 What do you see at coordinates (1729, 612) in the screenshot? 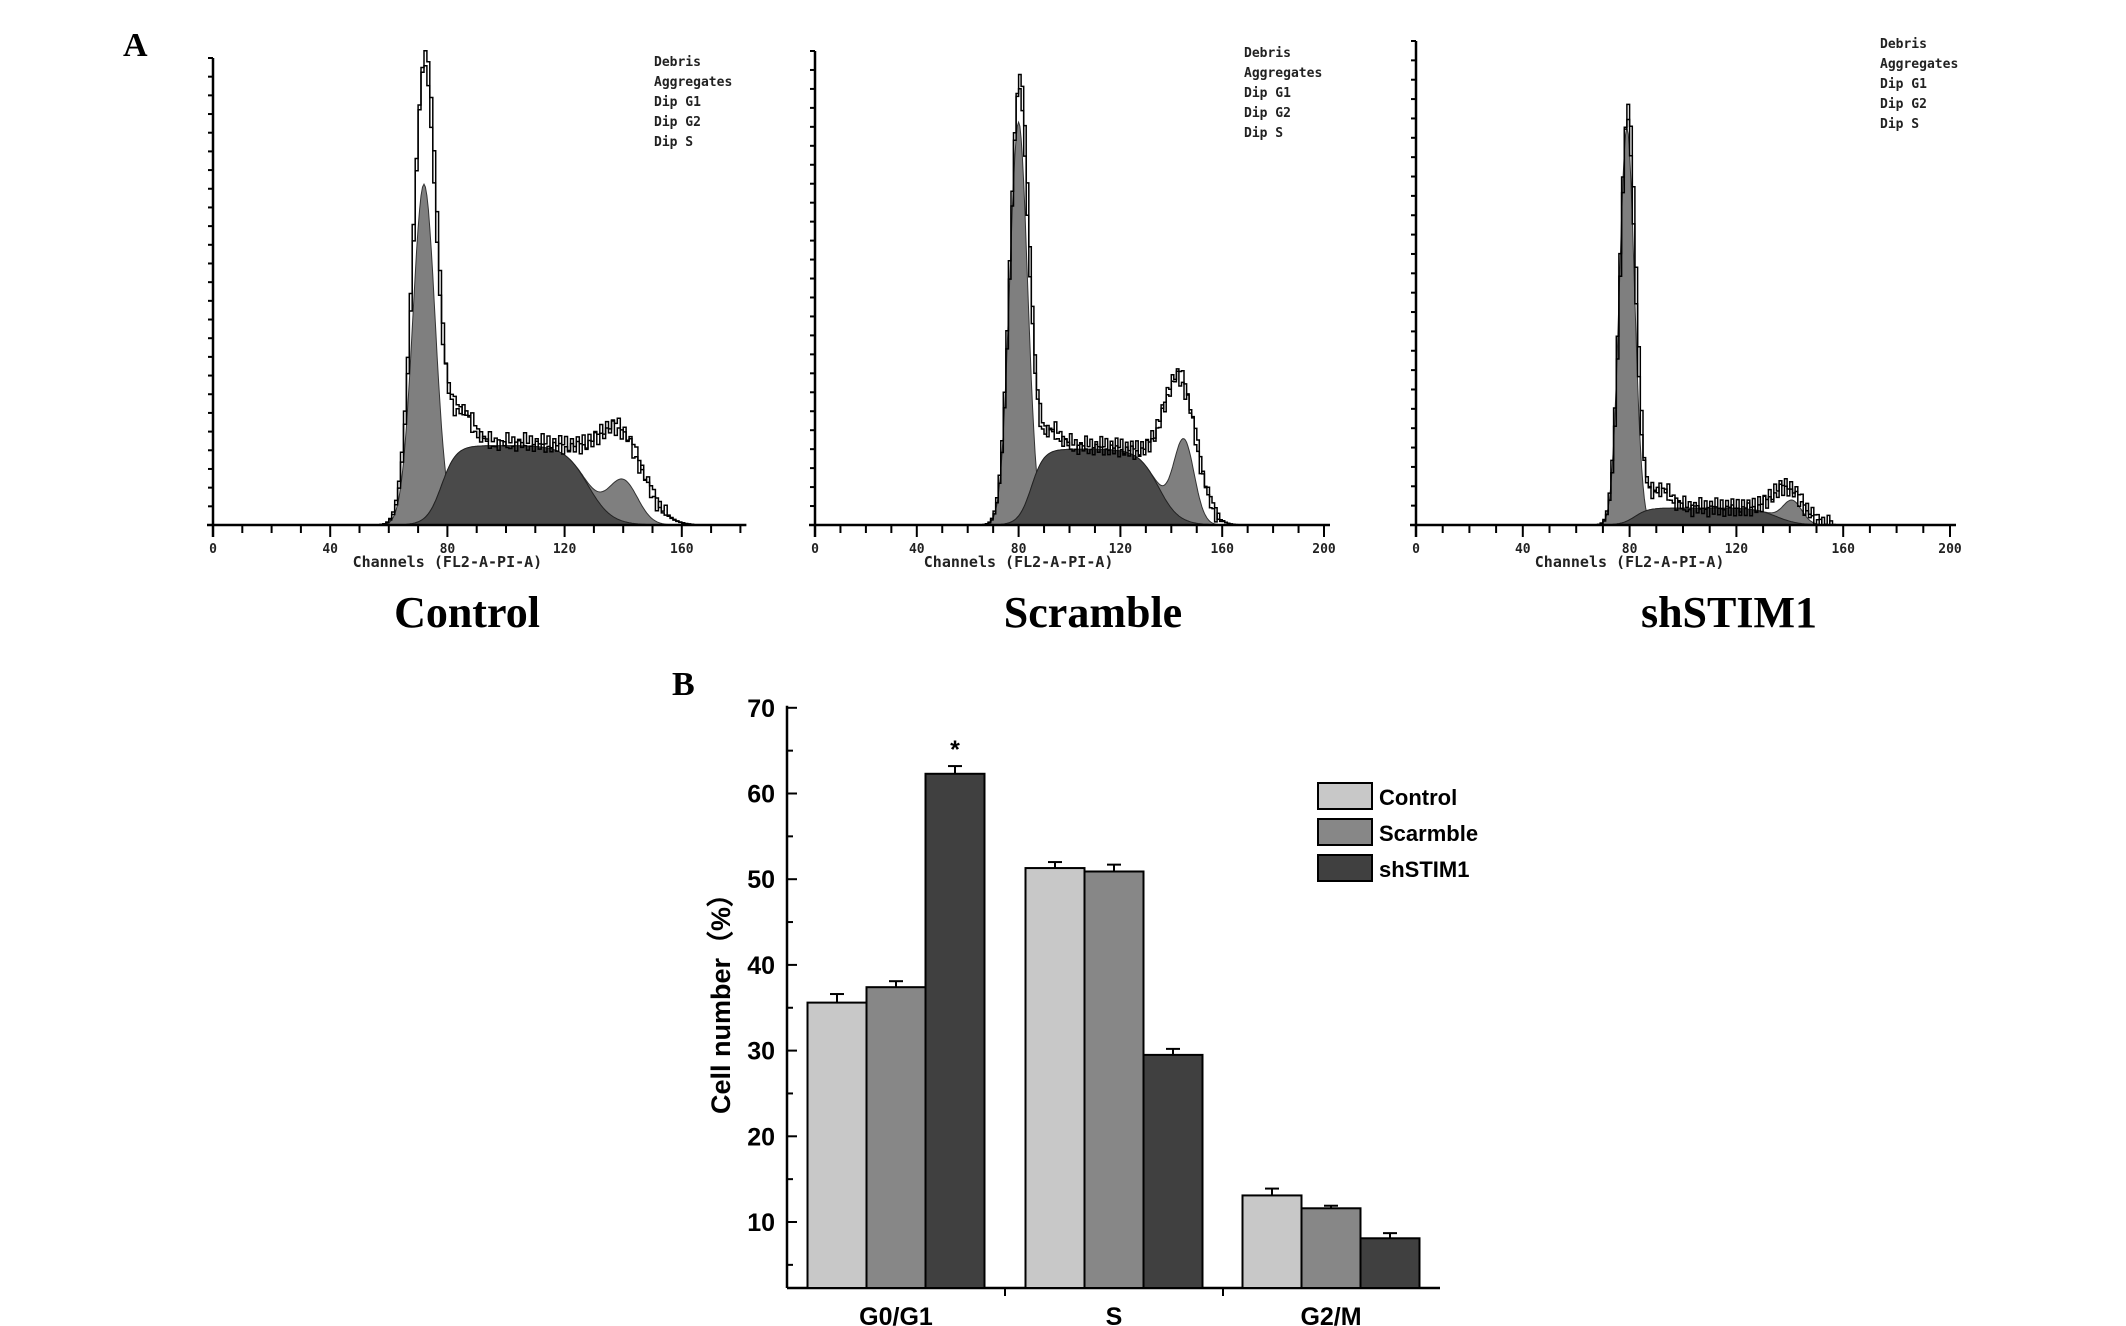
I see `condition-title: shSTIM1` at bounding box center [1729, 612].